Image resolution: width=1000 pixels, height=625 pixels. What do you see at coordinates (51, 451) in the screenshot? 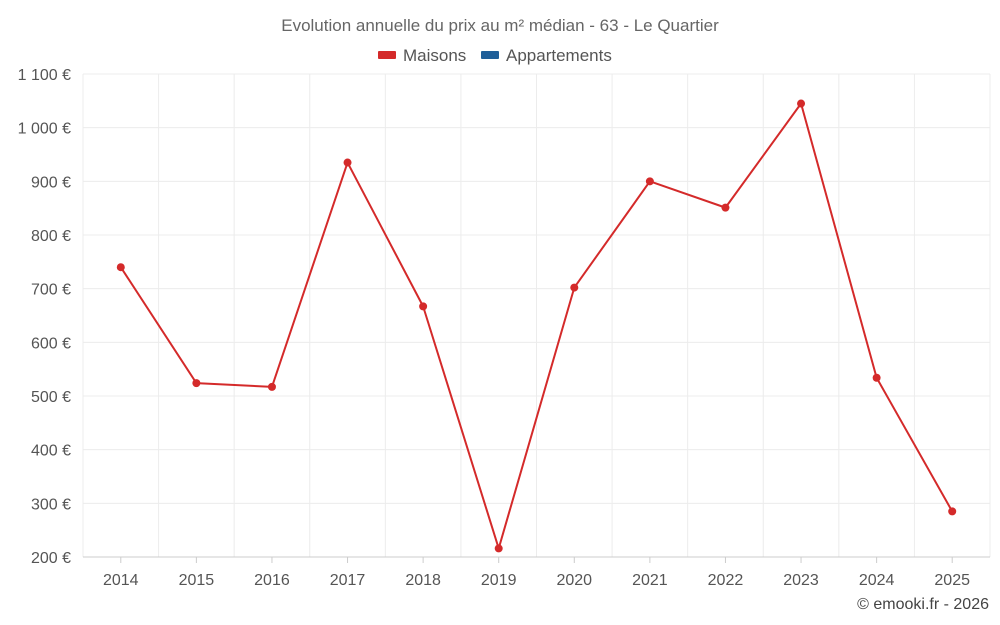
I see `y-tick-label: 400 €` at bounding box center [51, 451].